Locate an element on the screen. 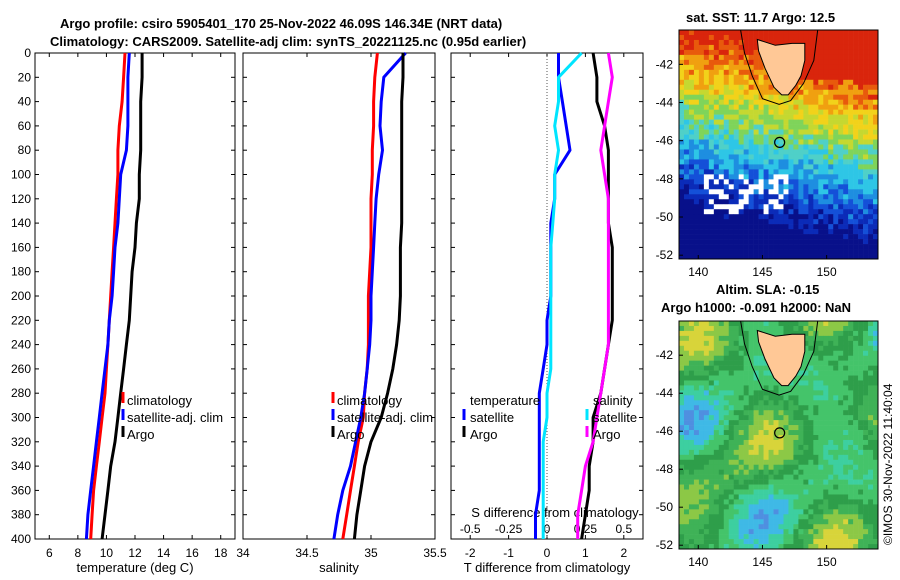 The width and height of the screenshot is (900, 580). x-tick-label: 1 is located at coordinates (585, 553).